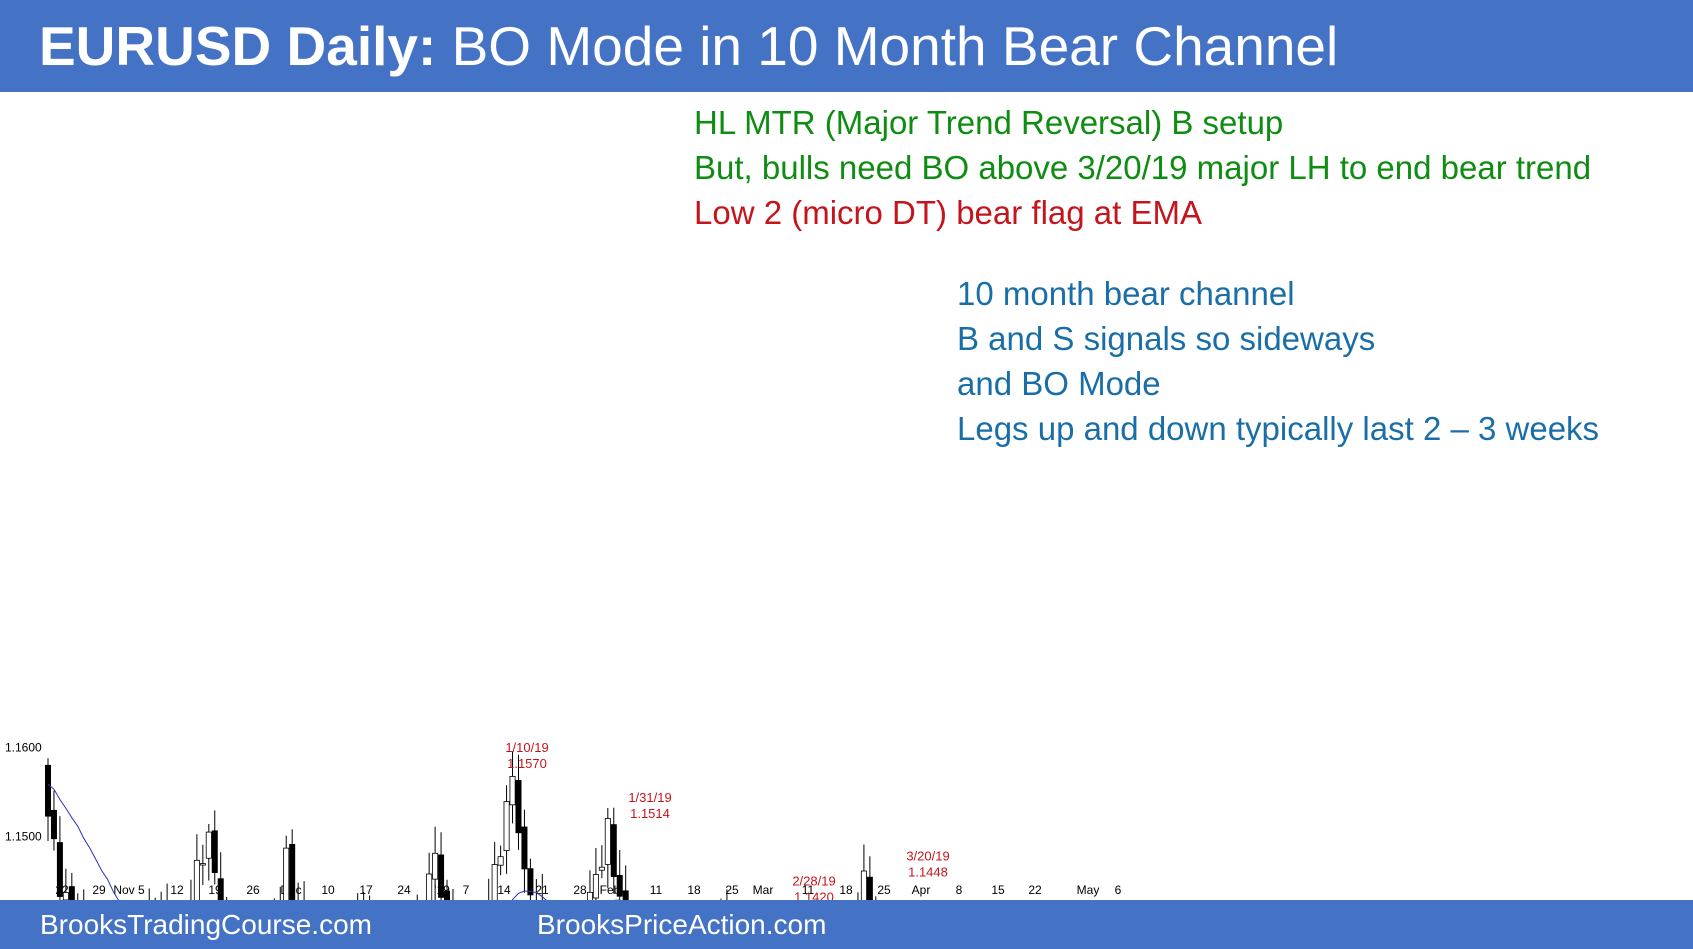 The height and width of the screenshot is (949, 1693). Describe the element at coordinates (682, 924) in the screenshot. I see `footer-site-right: BrooksPriceAction.com` at that location.